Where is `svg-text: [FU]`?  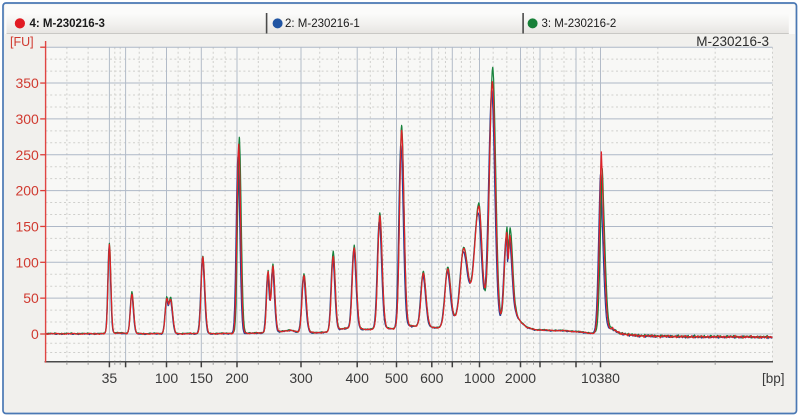
svg-text: [FU] is located at coordinates (22, 42).